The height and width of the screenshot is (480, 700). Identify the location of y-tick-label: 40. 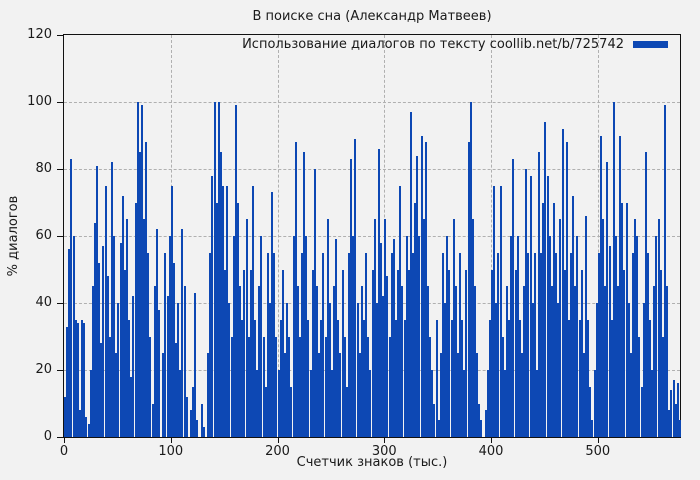
(43, 302).